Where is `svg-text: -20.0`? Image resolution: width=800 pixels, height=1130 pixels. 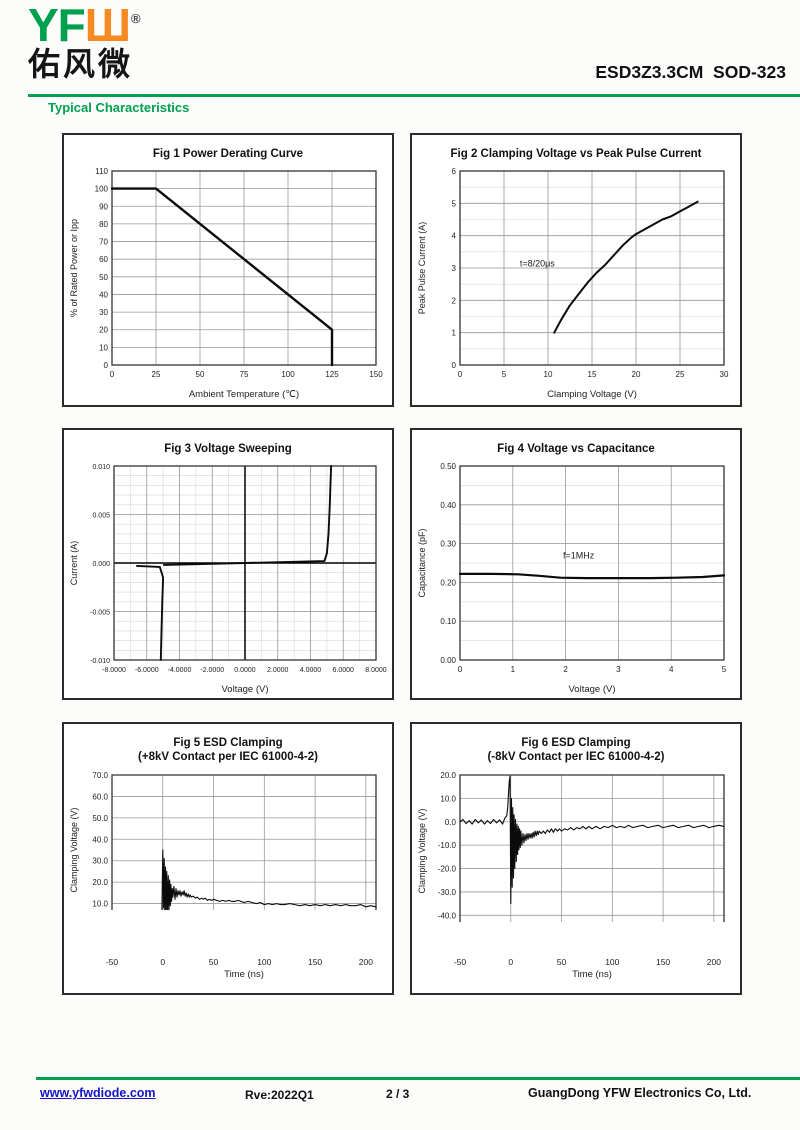 svg-text: -20.0 is located at coordinates (447, 868).